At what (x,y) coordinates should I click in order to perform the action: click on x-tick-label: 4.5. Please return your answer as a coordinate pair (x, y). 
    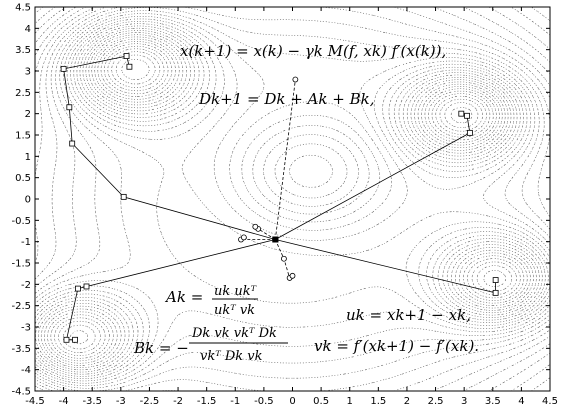
    Looking at the image, I should click on (550, 401).